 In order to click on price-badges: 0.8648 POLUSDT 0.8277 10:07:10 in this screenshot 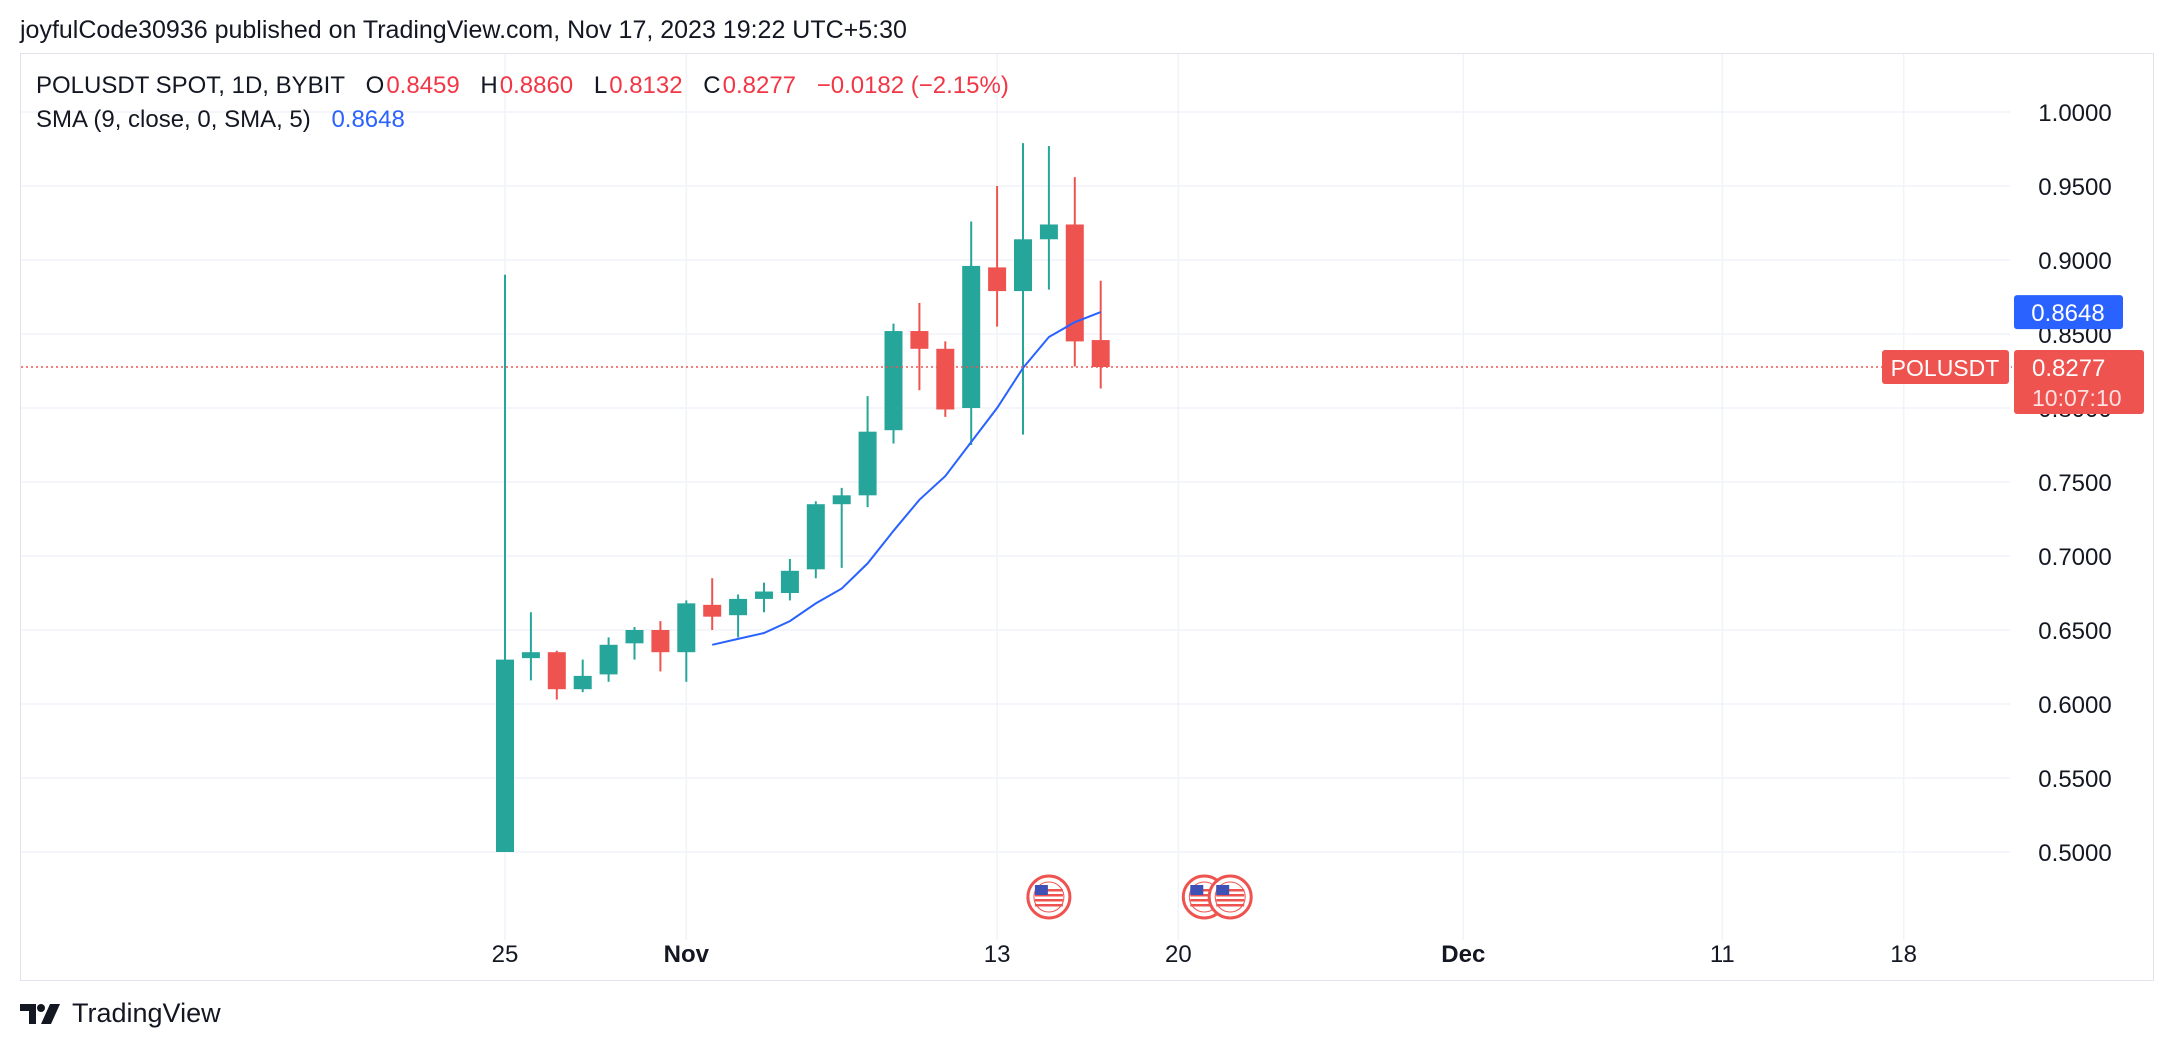, I will do `click(2013, 355)`.